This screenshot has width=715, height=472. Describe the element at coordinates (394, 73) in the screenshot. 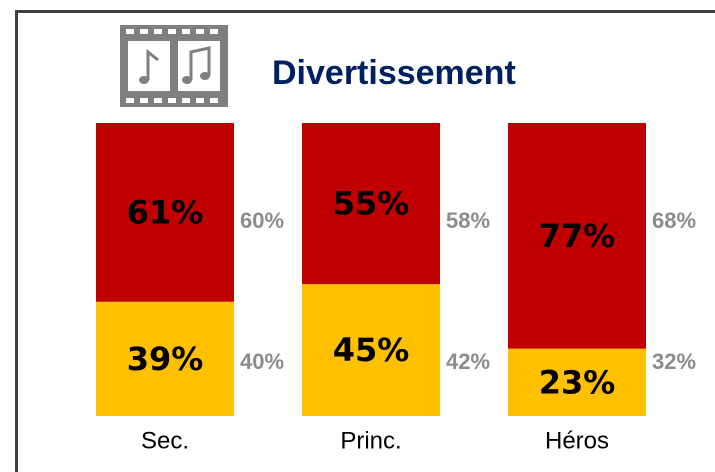

I see `chart-title: Divertissement` at that location.